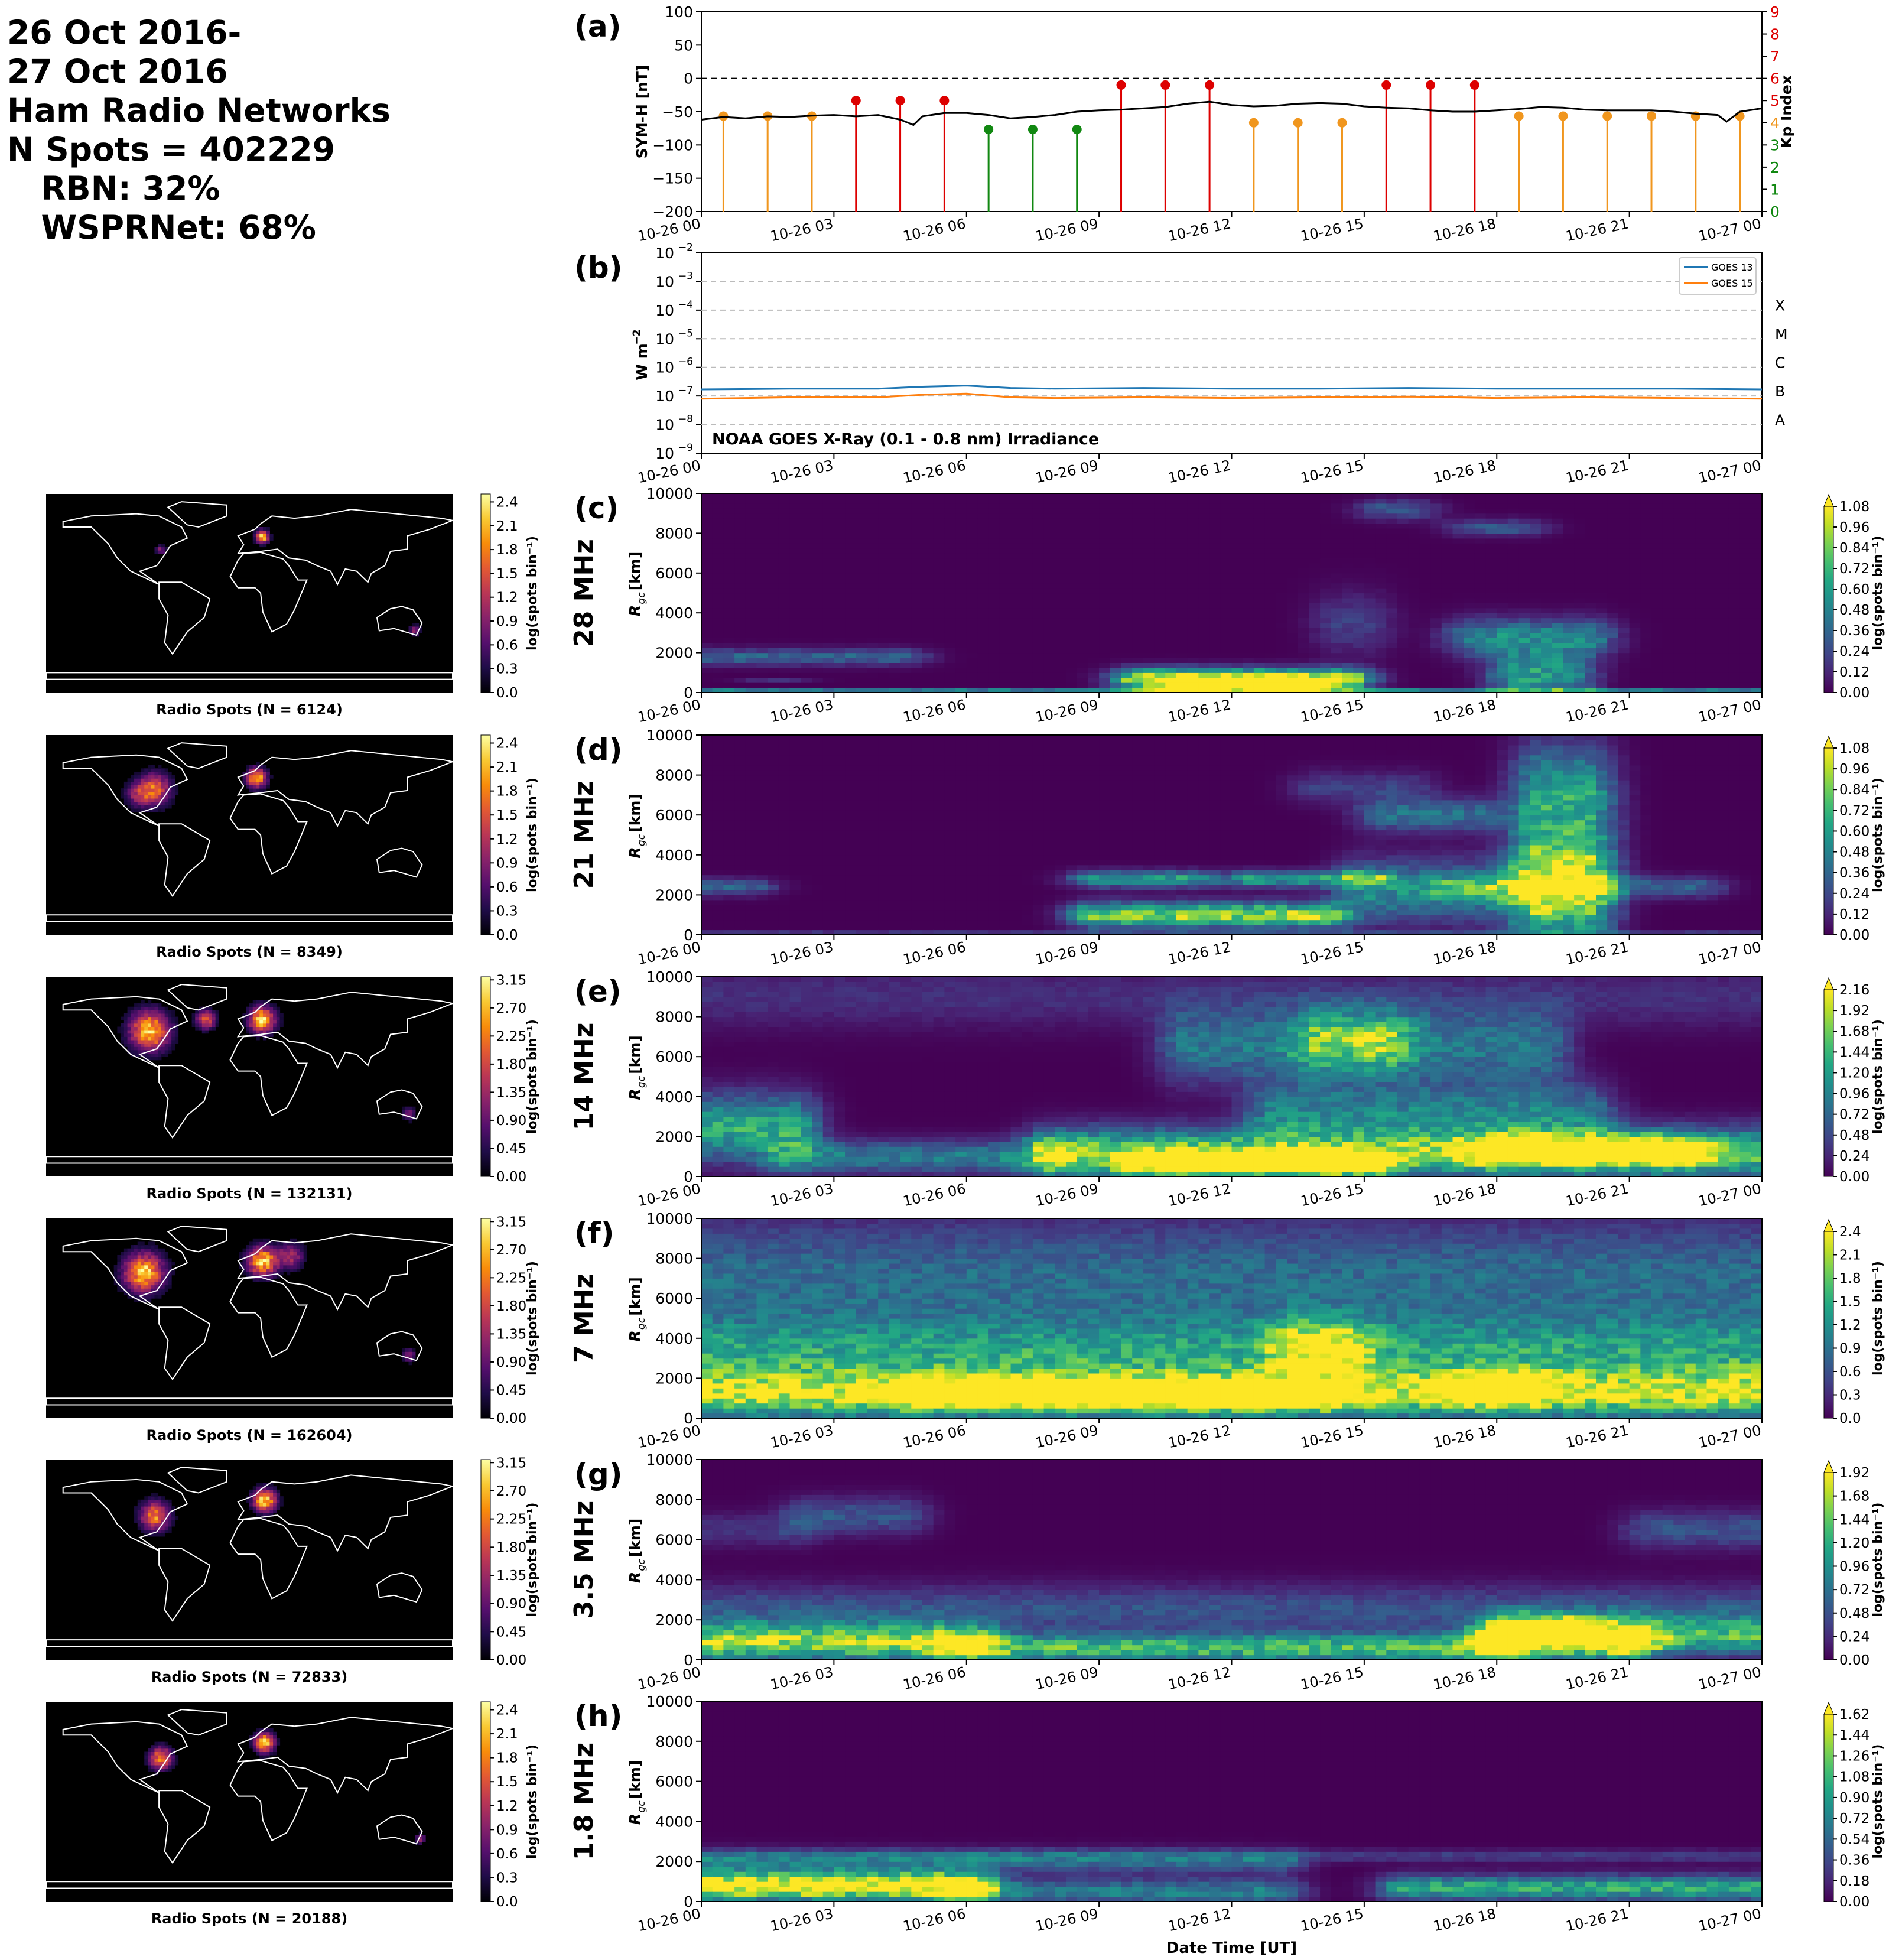  What do you see at coordinates (413, 628) in the screenshot?
I see `c-map-cell` at bounding box center [413, 628].